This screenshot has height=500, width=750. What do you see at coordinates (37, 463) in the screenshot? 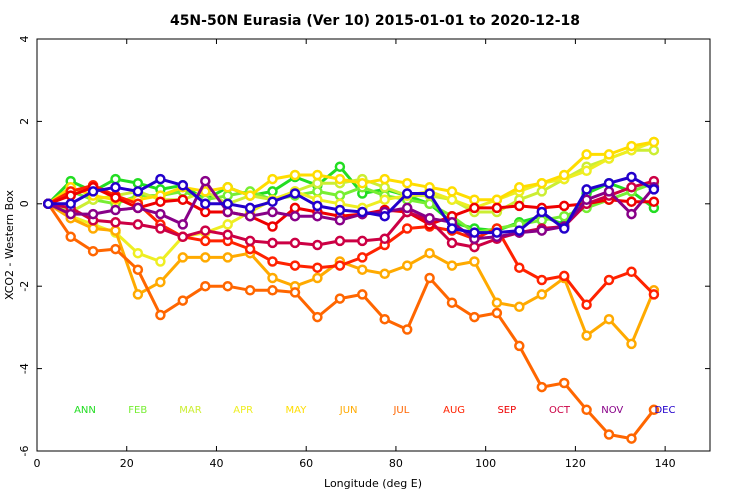
I see `x-tick-label: 0` at bounding box center [37, 463].